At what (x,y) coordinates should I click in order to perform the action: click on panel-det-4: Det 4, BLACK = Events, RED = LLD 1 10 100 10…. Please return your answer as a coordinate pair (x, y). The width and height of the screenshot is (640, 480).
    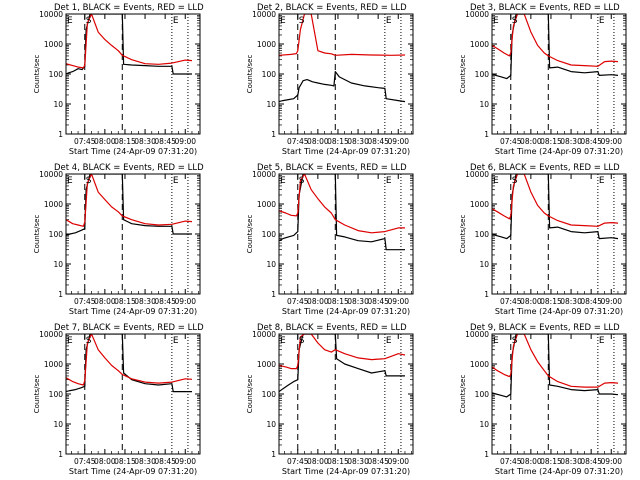
    Looking at the image, I should click on (118, 239).